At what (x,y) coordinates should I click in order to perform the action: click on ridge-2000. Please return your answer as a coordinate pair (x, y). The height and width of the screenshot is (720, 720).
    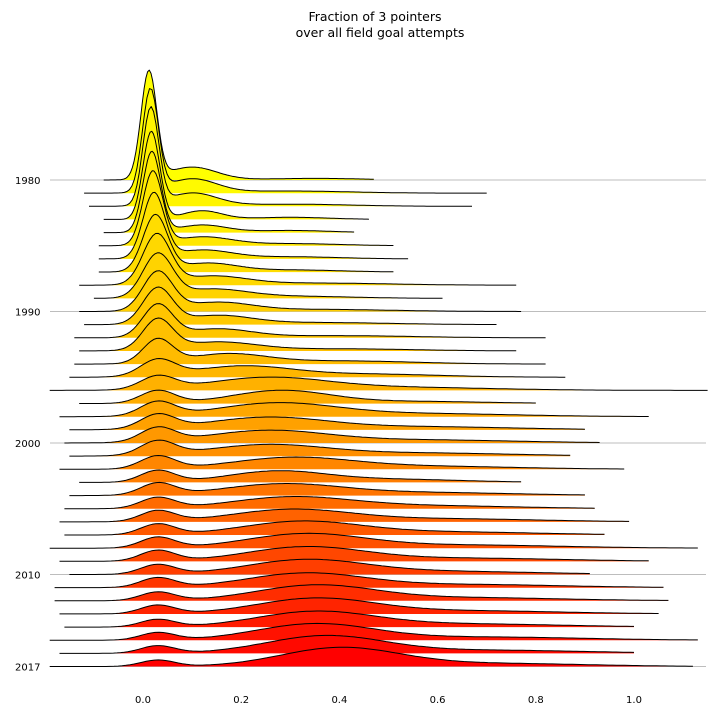
    Looking at the image, I should click on (332, 435).